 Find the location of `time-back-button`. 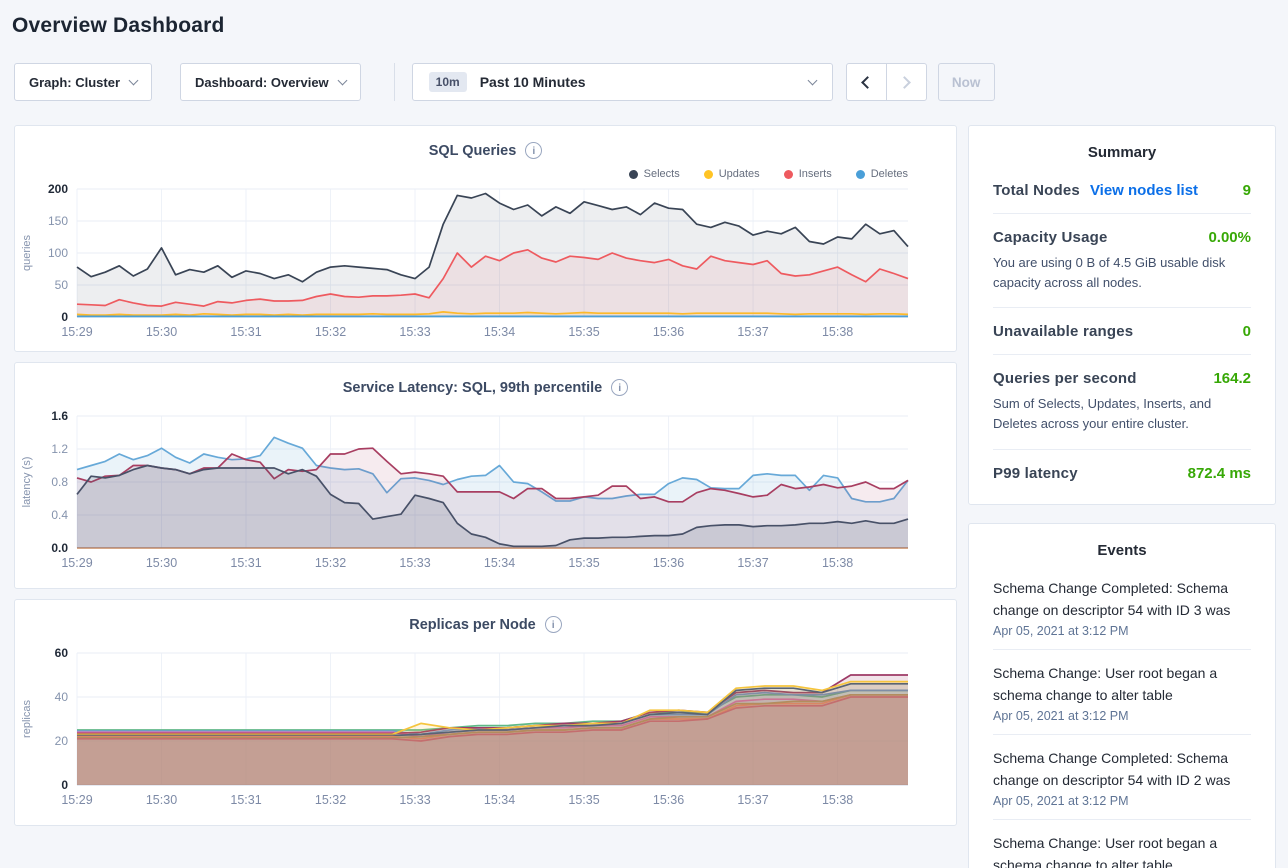

time-back-button is located at coordinates (866, 82).